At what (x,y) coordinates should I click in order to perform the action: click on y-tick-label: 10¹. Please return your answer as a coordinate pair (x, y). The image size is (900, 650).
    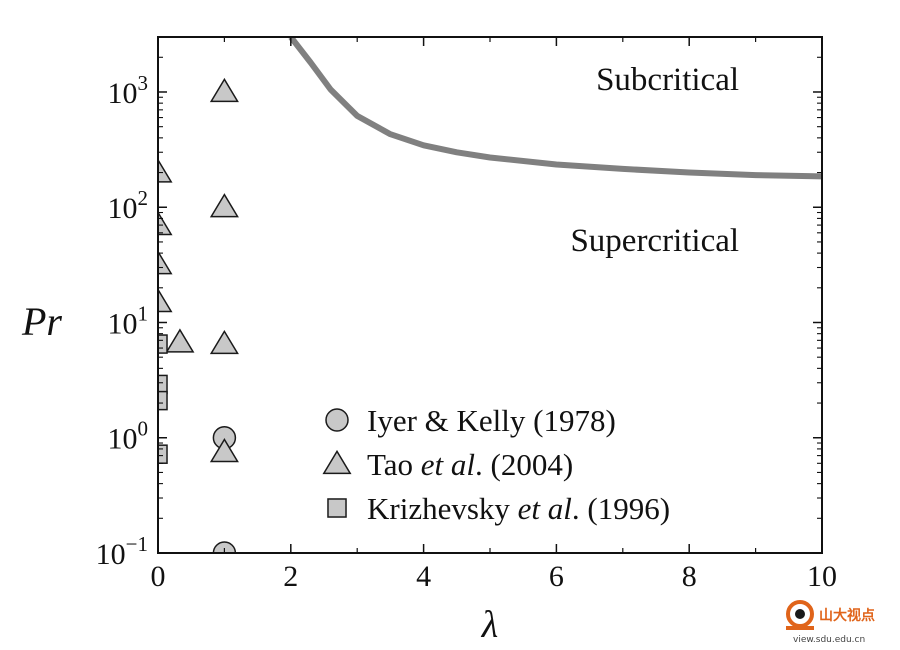
    Looking at the image, I should click on (128, 320).